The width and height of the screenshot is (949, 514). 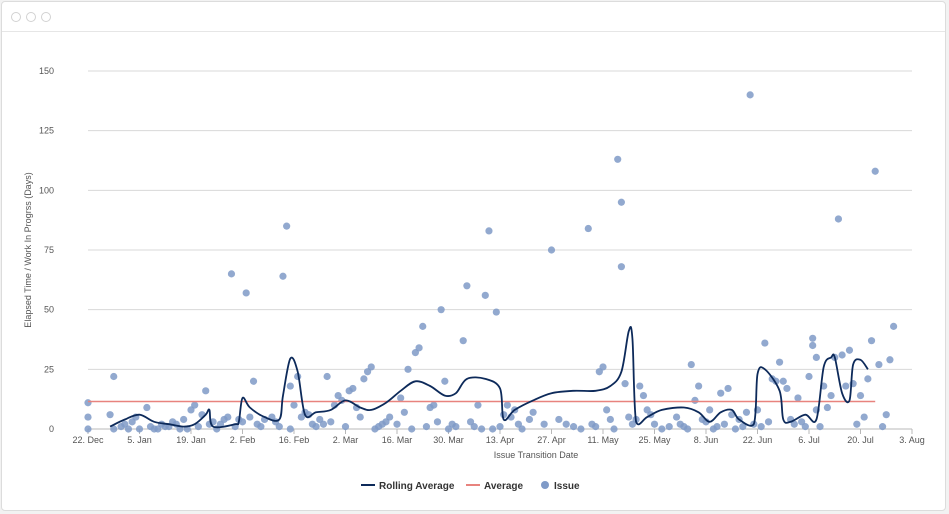 I want to click on legend-item-issue: Issue, so click(x=560, y=486).